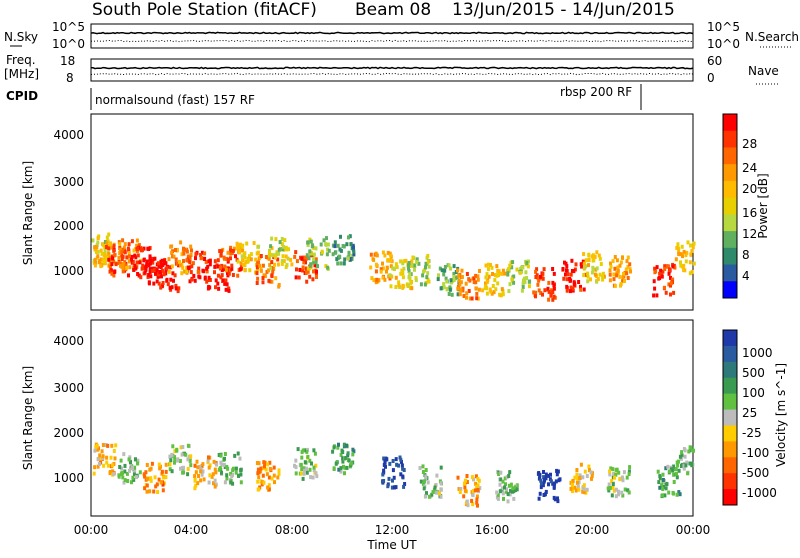 The image size is (800, 558). Describe the element at coordinates (175, 100) in the screenshot. I see `cpid-segment-normalsound: normalsound (fast) 157 RF` at that location.